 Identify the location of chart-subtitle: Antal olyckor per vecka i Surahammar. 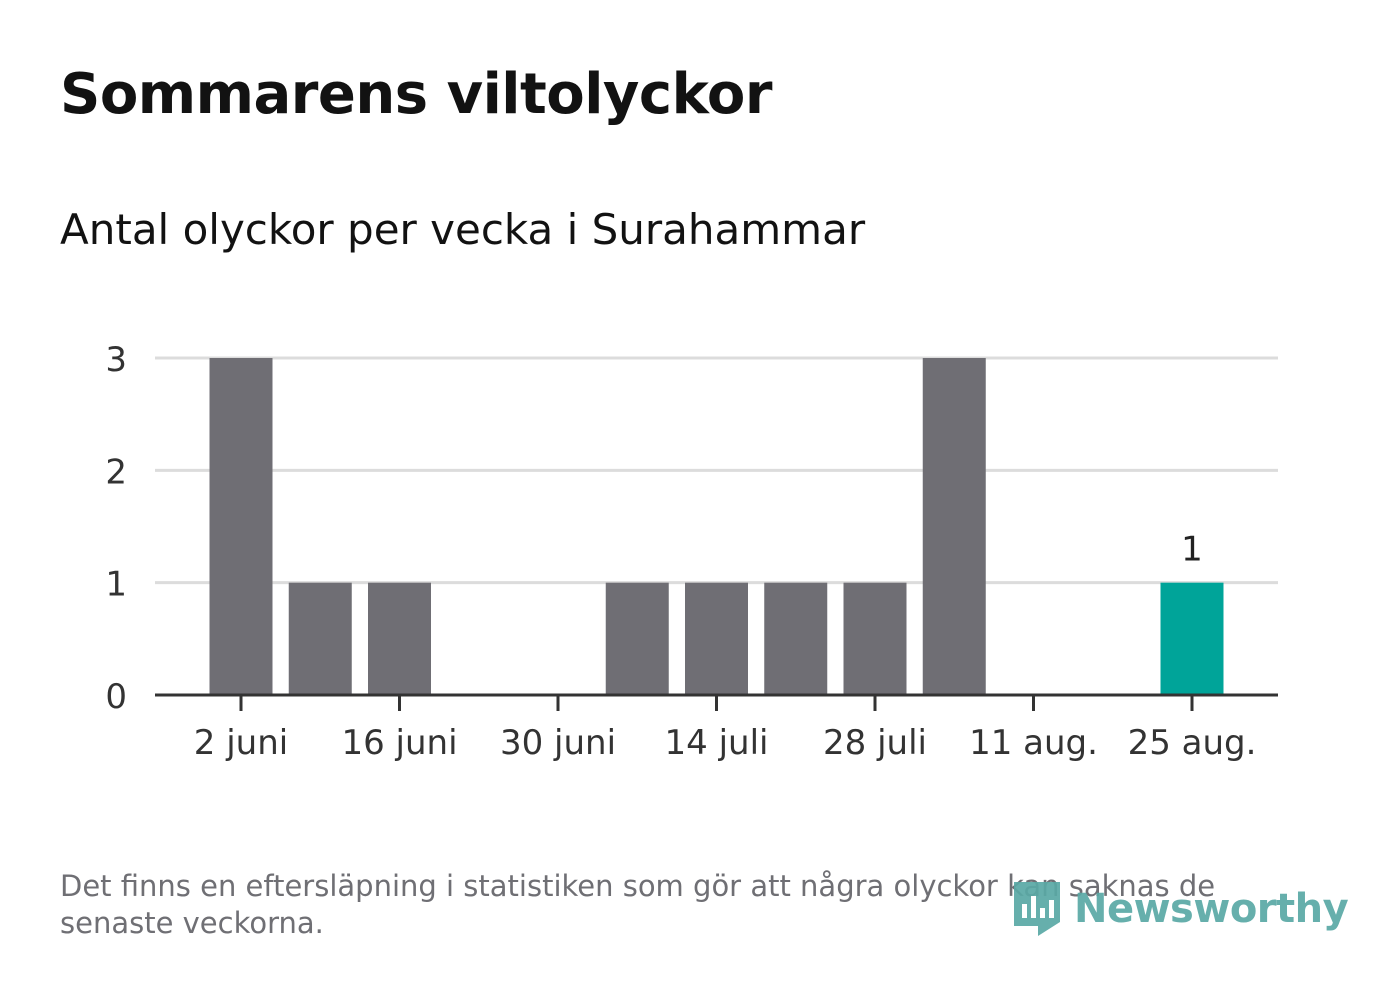
(463, 229).